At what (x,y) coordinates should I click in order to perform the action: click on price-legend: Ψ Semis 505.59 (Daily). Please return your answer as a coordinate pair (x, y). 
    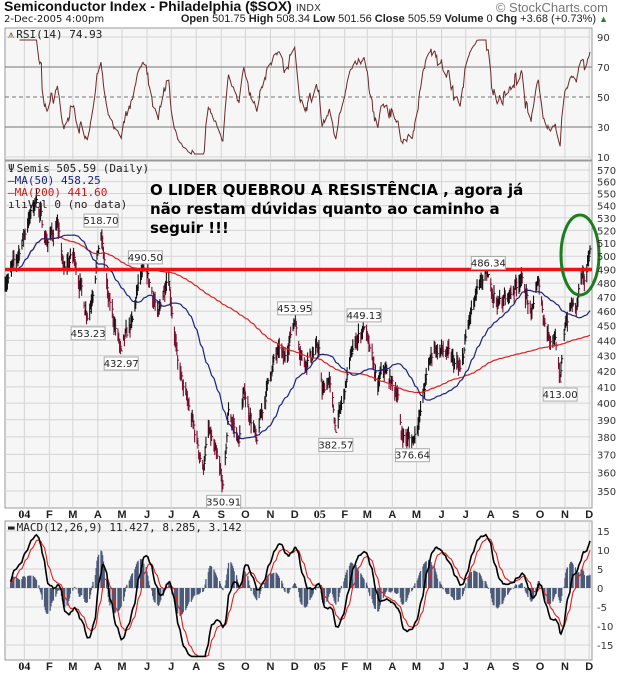
    Looking at the image, I should click on (78, 168).